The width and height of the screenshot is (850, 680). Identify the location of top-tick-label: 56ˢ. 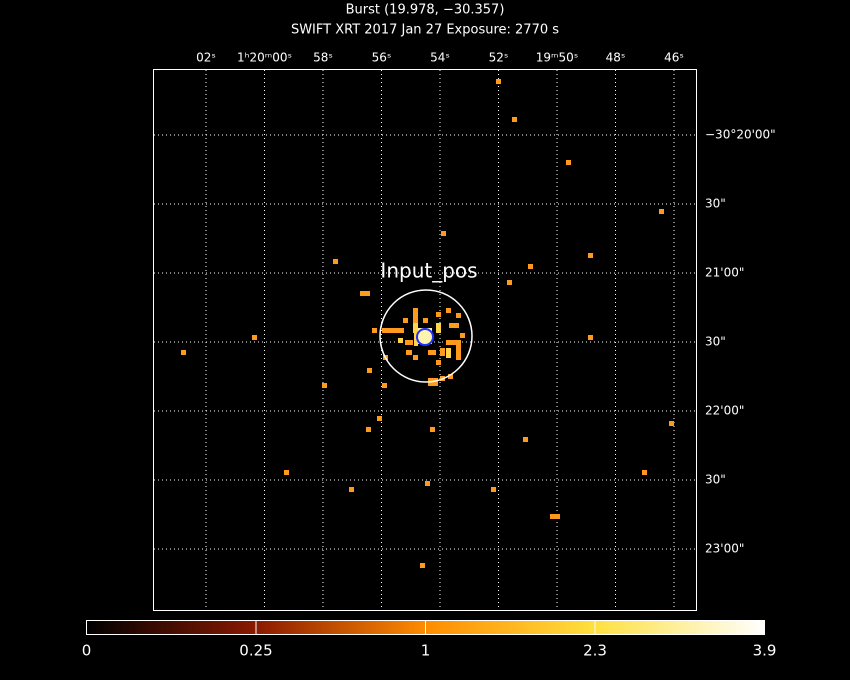
(382, 58).